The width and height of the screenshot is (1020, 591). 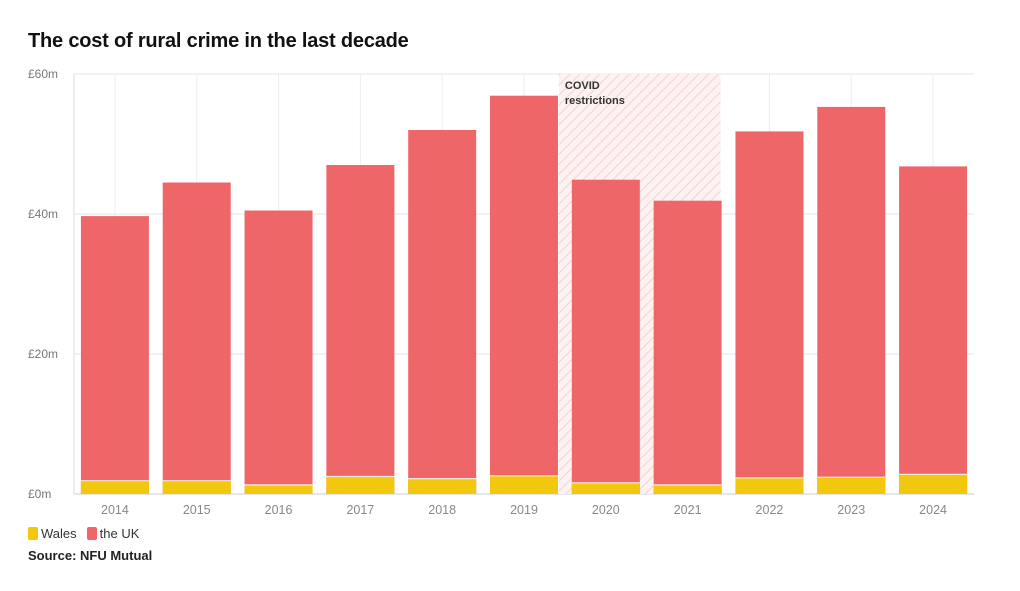 What do you see at coordinates (278, 352) in the screenshot?
I see `bar-uk-2016` at bounding box center [278, 352].